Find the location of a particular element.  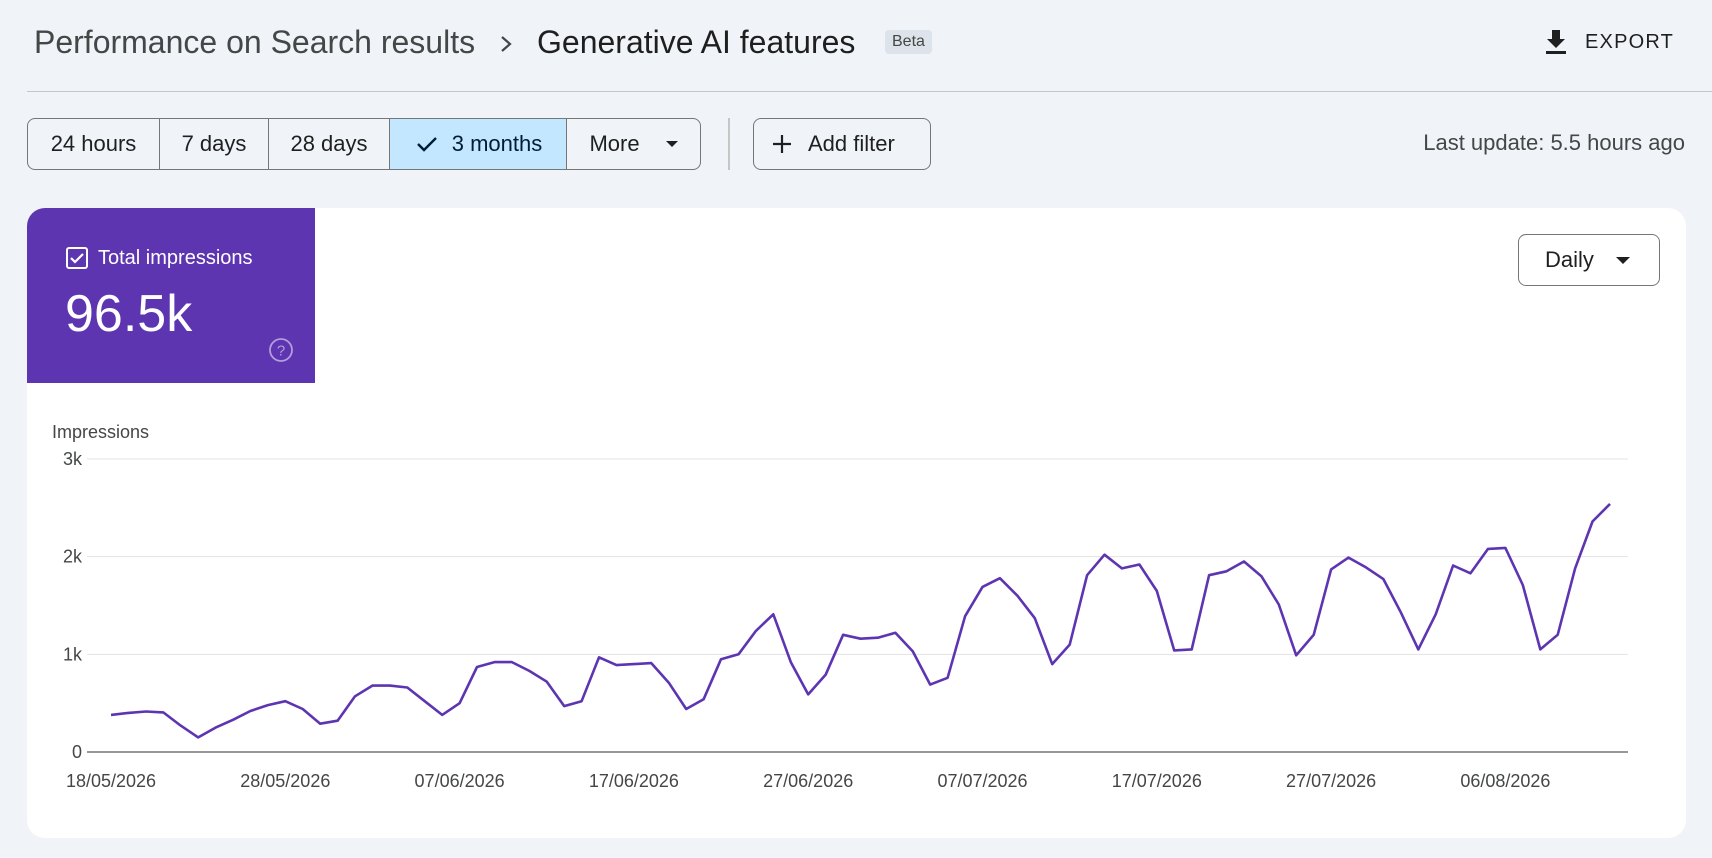

y-tick-label: 3k is located at coordinates (73, 459).